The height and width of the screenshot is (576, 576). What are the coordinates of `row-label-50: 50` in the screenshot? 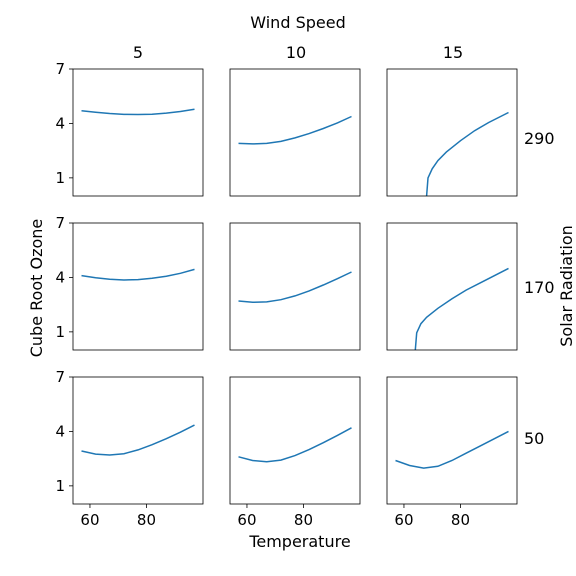 It's located at (534, 438).